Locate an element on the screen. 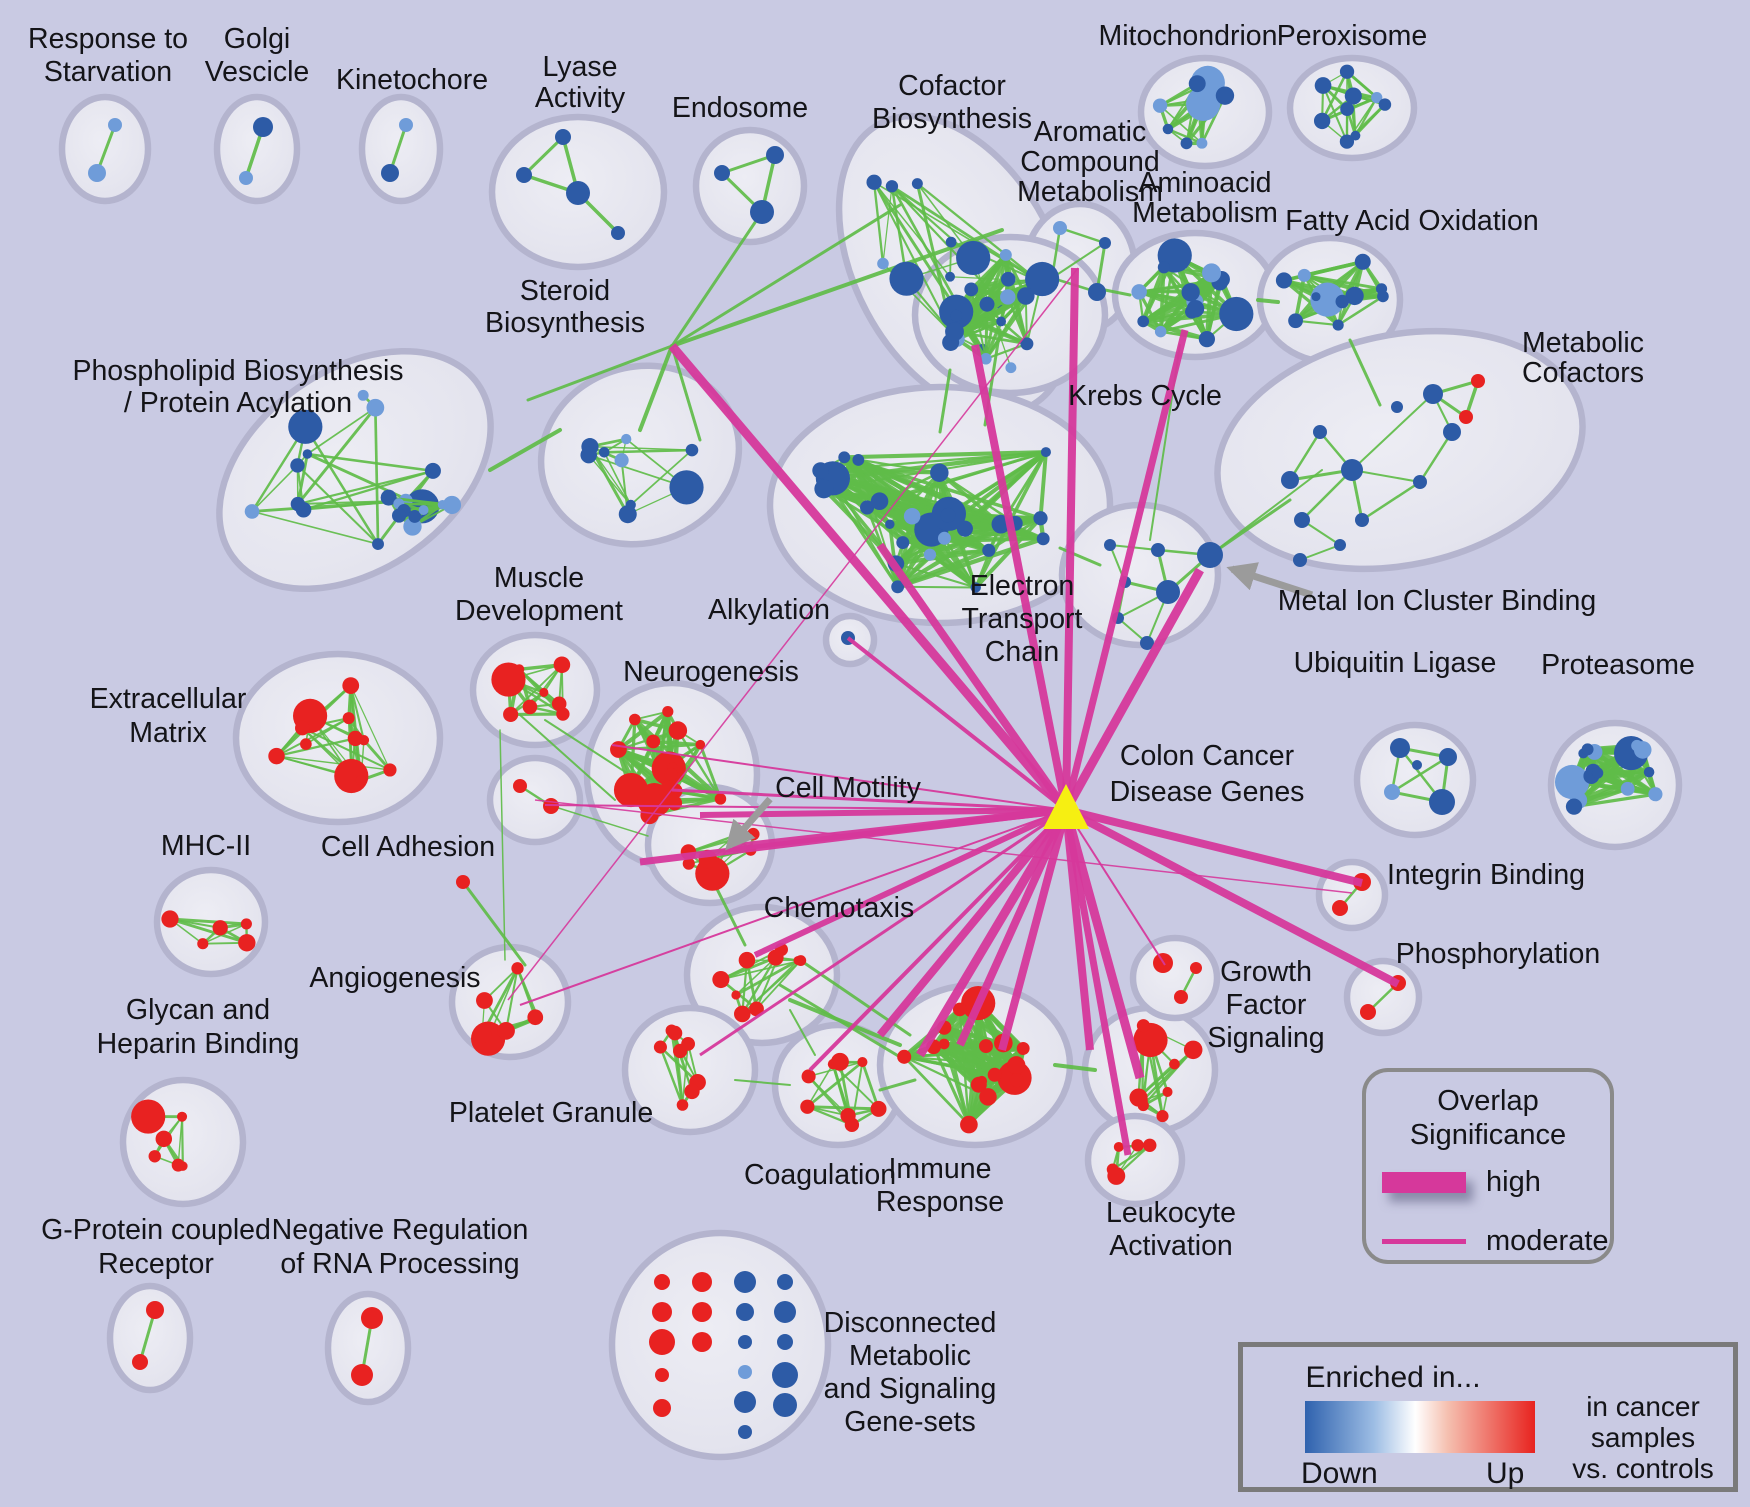  cluster-graph-ubiquitin-ligase is located at coordinates (1420, 776).